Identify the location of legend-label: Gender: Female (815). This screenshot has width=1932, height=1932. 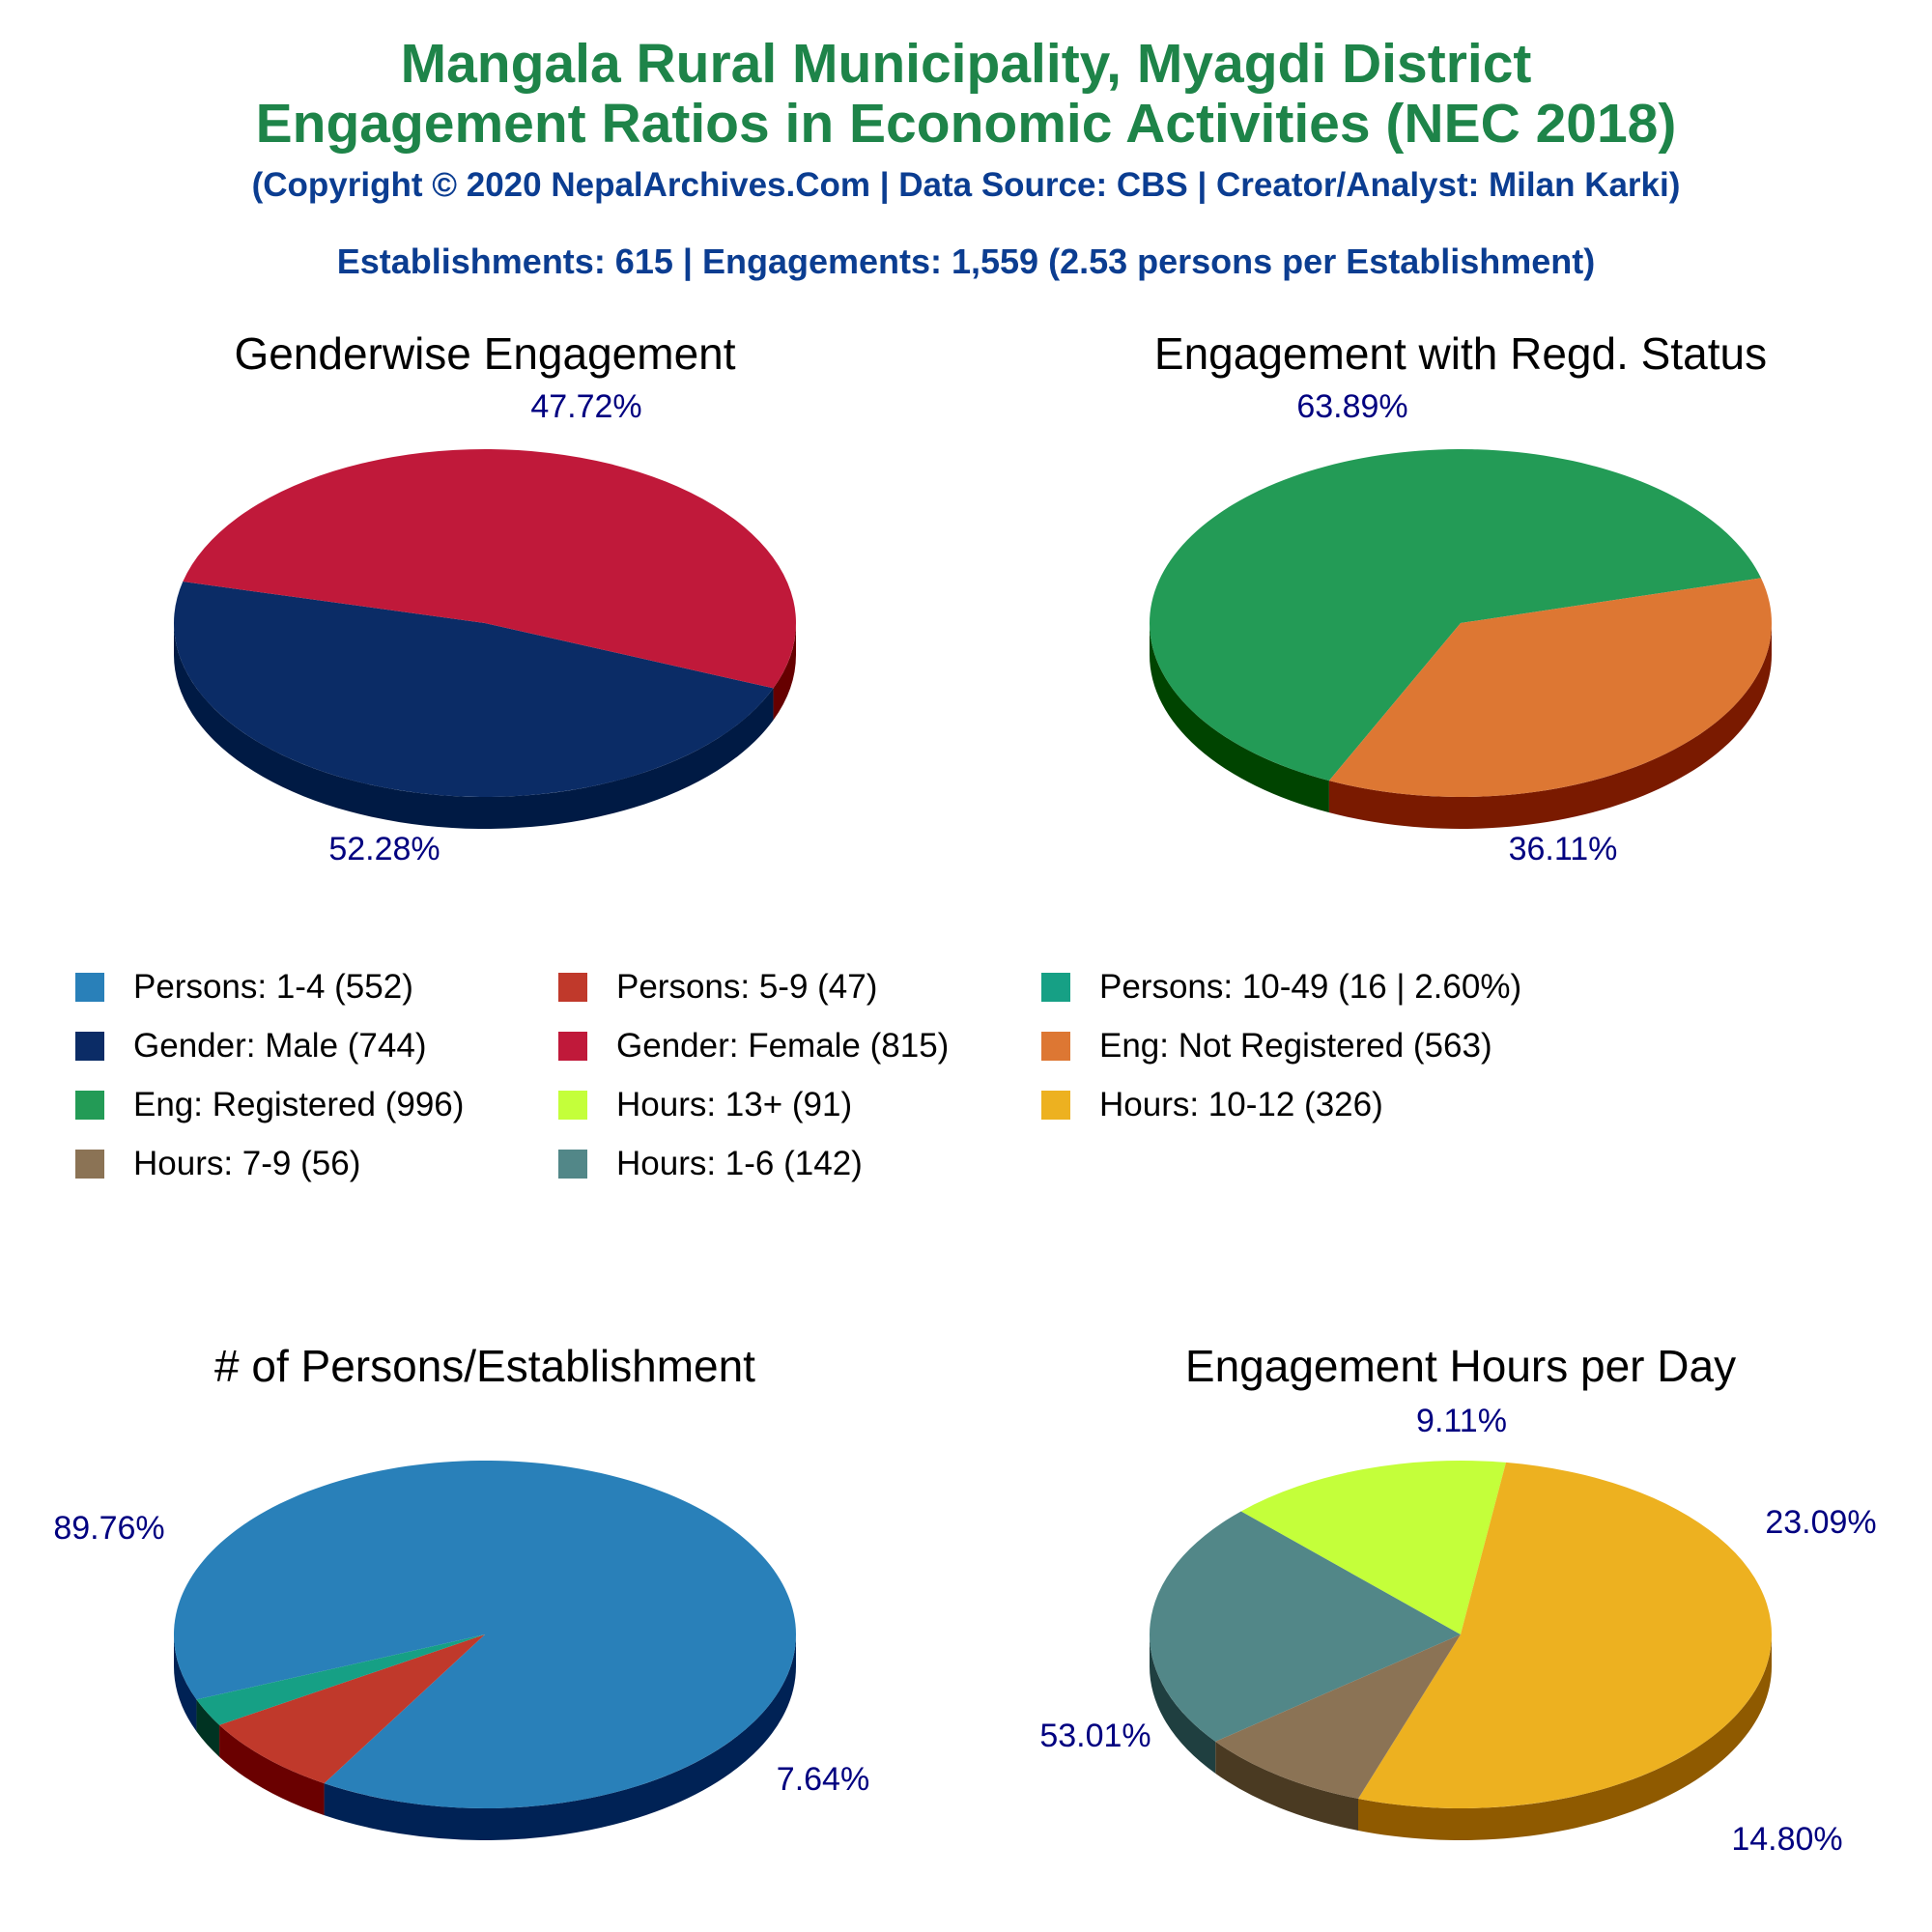
(783, 1046).